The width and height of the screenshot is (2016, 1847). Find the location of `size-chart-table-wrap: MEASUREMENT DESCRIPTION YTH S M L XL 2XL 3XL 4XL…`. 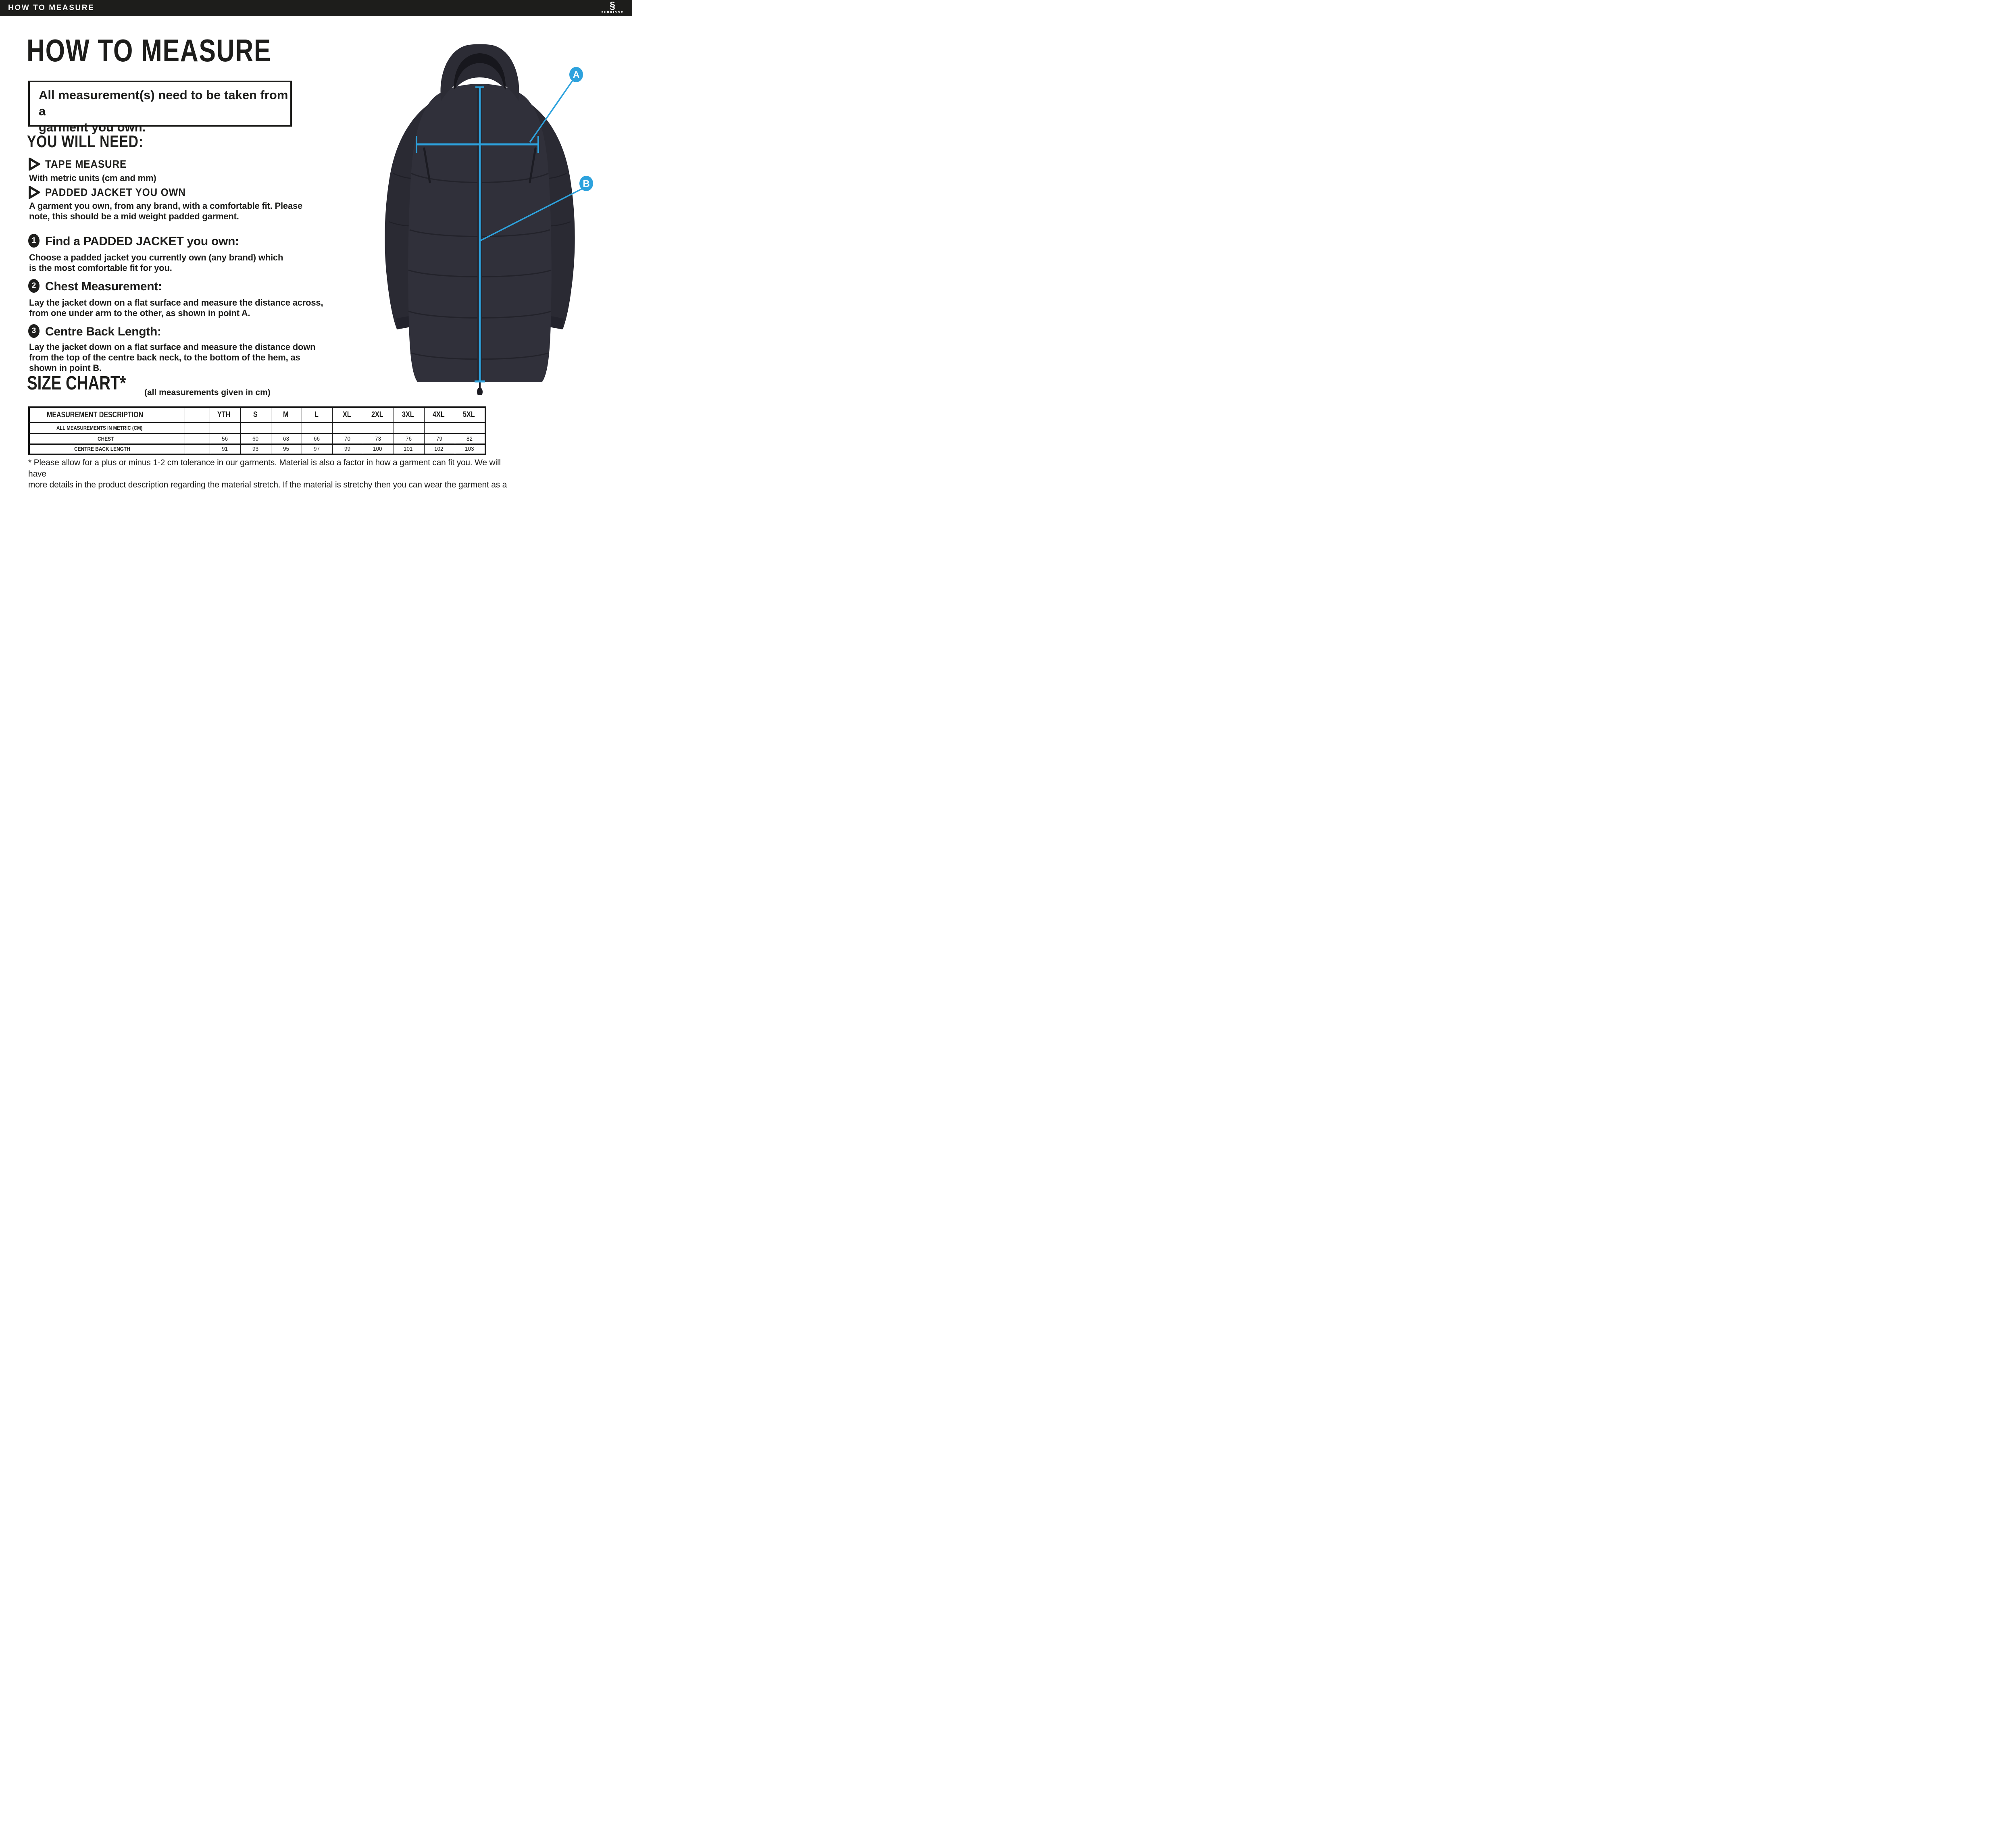

size-chart-table-wrap: MEASUREMENT DESCRIPTION YTH S M L XL 2XL 3XL 4XL… is located at coordinates (257, 430).